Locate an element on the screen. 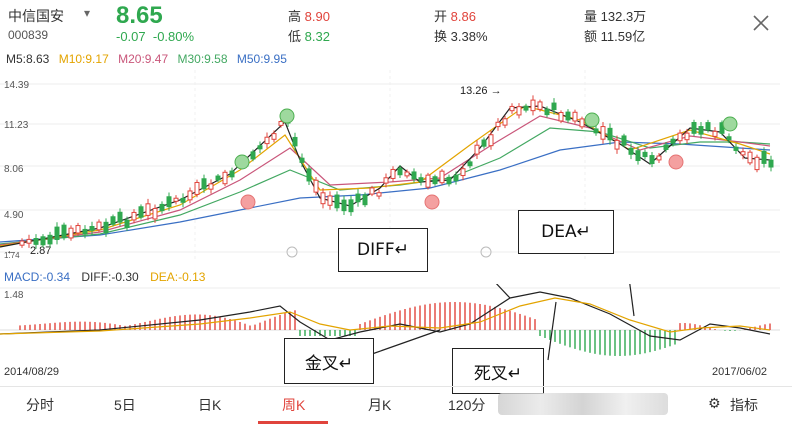 The width and height of the screenshot is (792, 429). volume-quote: 量 132.3万 is located at coordinates (615, 15).